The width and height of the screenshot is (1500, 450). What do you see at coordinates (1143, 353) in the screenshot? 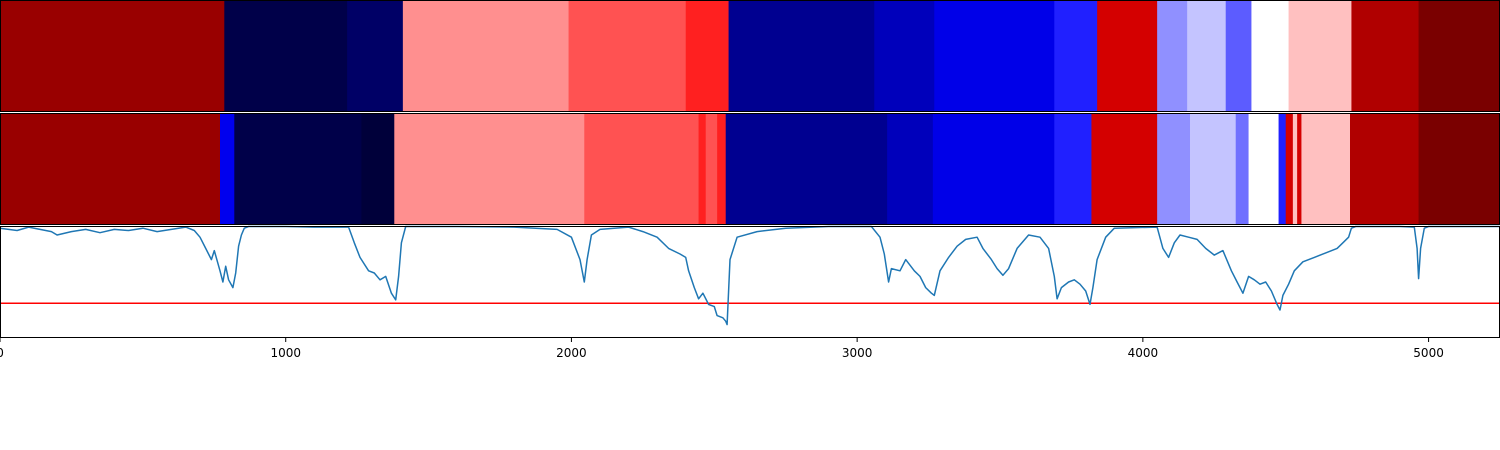
I see `x-tick-label: 4000` at bounding box center [1143, 353].